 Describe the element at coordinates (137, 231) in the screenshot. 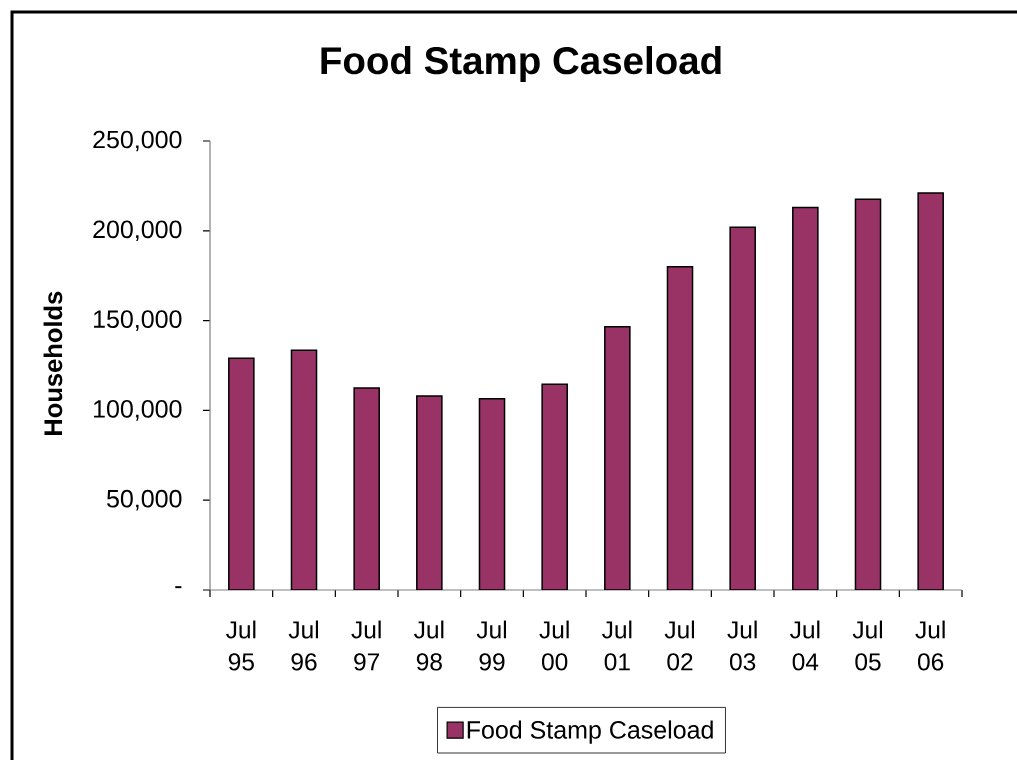

I see `y-tick-label: 200,000` at that location.